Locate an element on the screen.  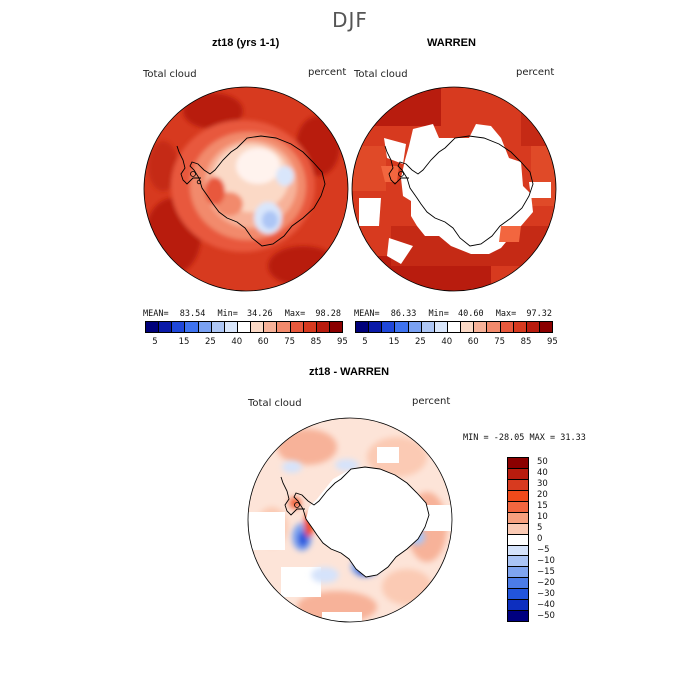
colorbar-value-label: −5 is located at coordinates (543, 549).